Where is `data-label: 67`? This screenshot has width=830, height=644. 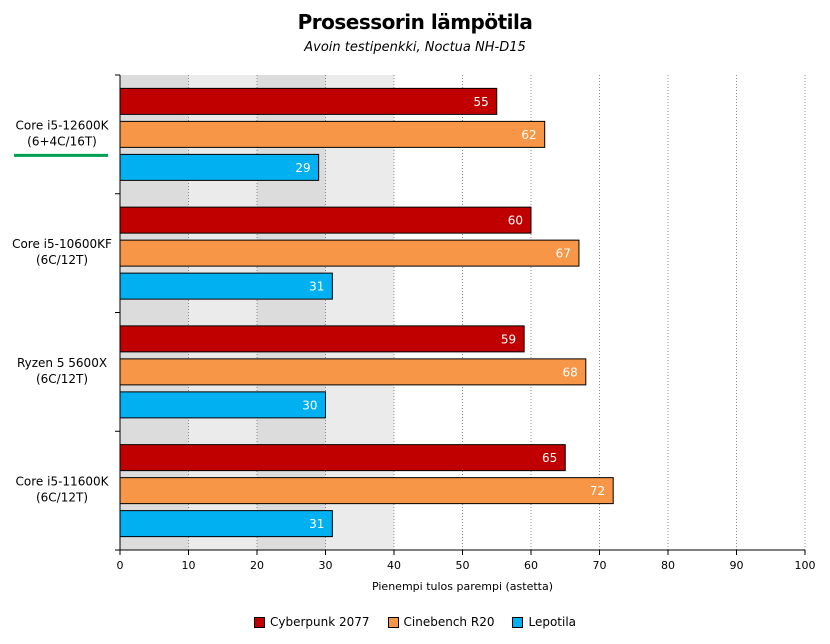
data-label: 67 is located at coordinates (563, 254).